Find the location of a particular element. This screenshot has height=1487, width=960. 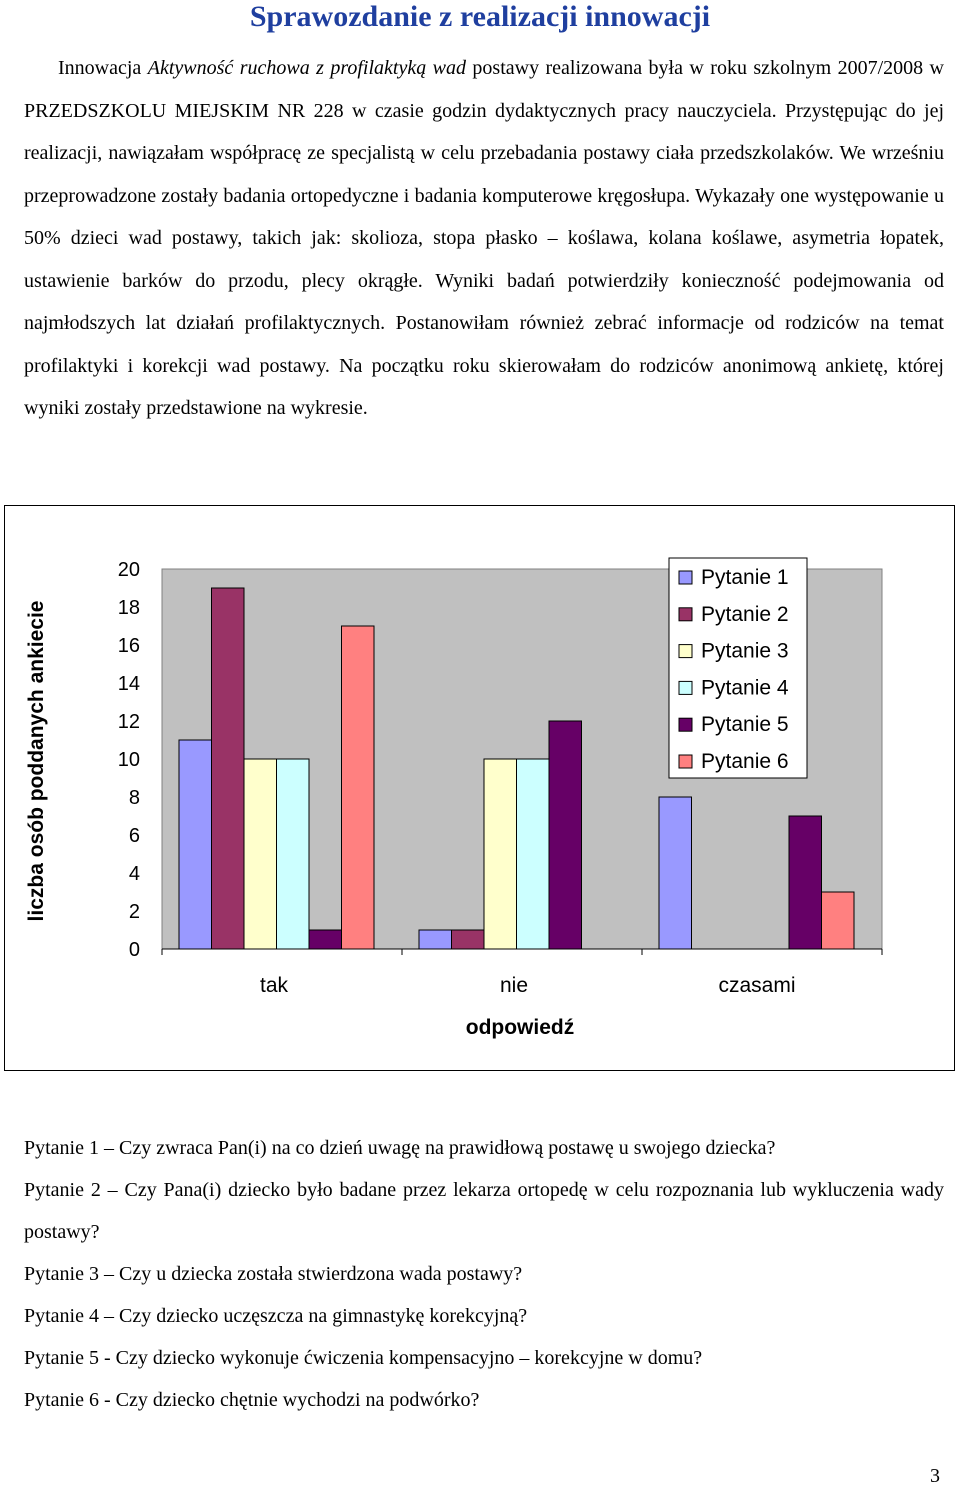

x-category-label: czasami is located at coordinates (756, 985).